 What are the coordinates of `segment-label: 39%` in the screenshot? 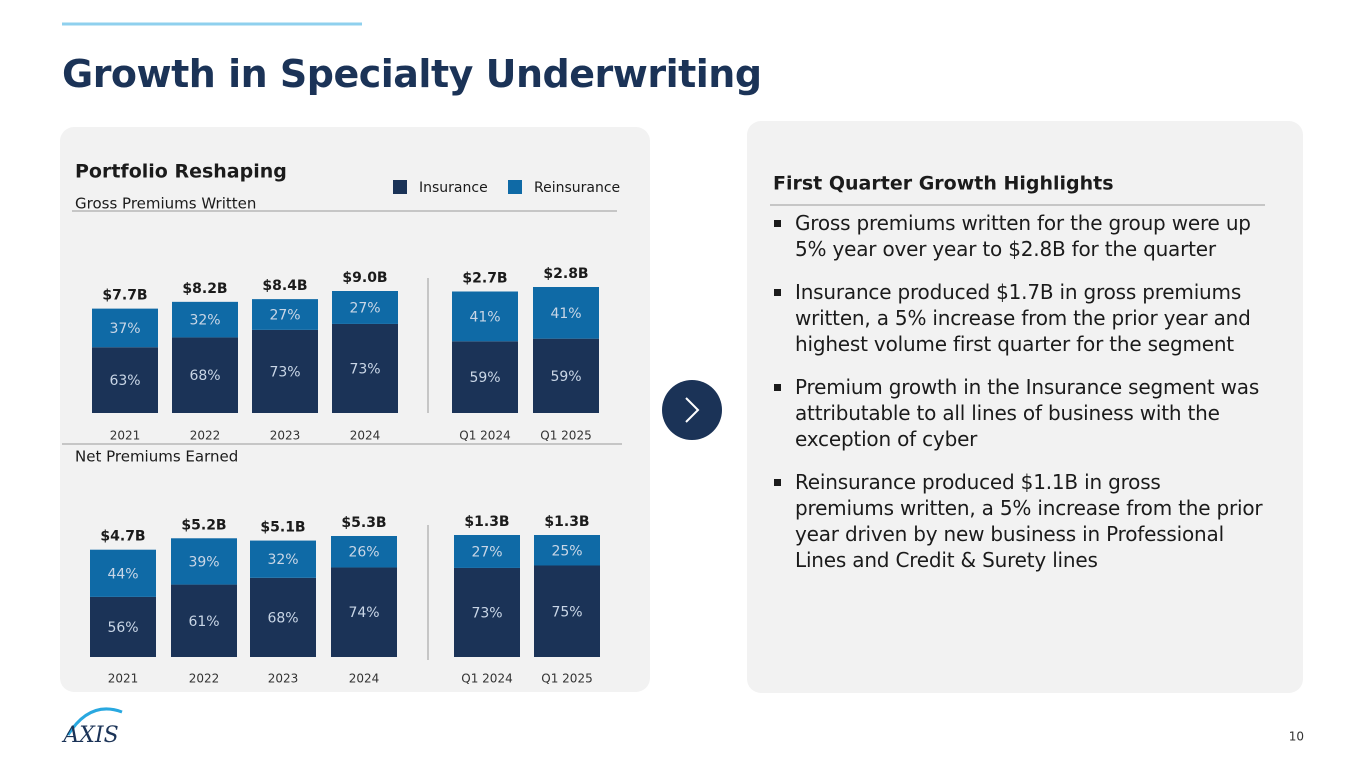 It's located at (203, 562).